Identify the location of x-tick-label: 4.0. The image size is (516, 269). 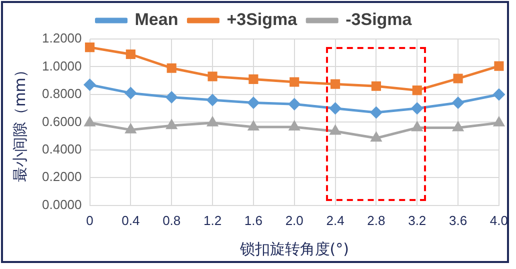
(499, 220).